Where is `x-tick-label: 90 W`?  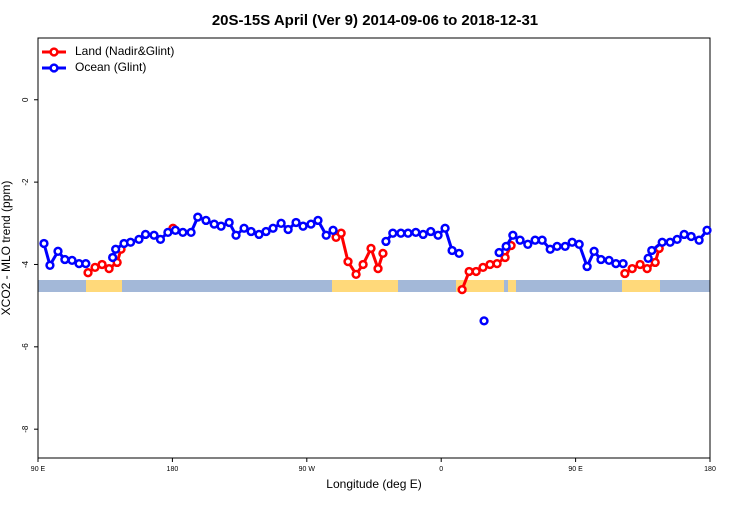 x-tick-label: 90 W is located at coordinates (307, 469).